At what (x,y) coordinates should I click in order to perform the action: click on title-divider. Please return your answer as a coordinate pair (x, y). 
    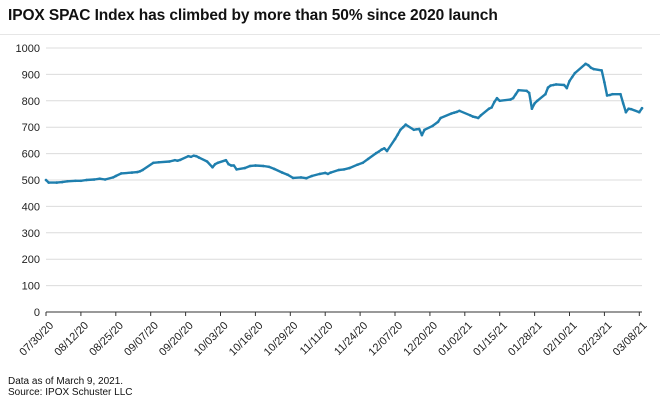
    Looking at the image, I should click on (330, 34).